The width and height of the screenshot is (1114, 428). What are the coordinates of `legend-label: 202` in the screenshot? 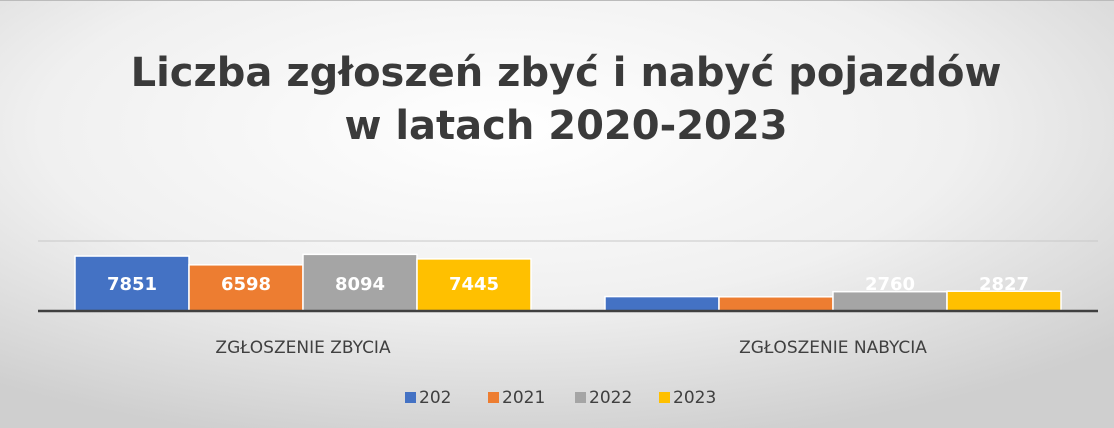 It's located at (435, 398).